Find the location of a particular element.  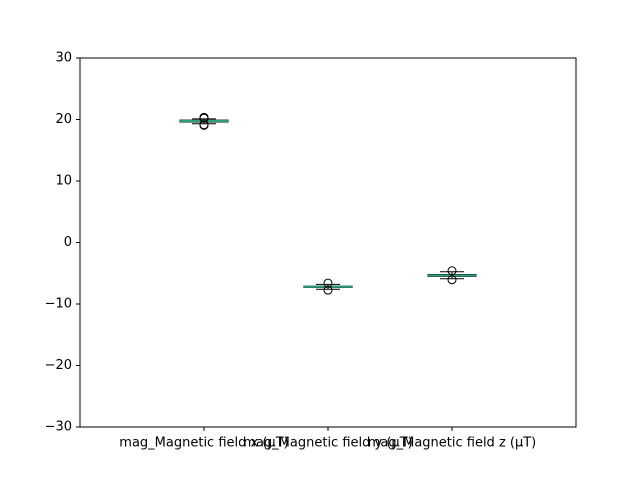

y-tick-label: 10 is located at coordinates (63, 181).